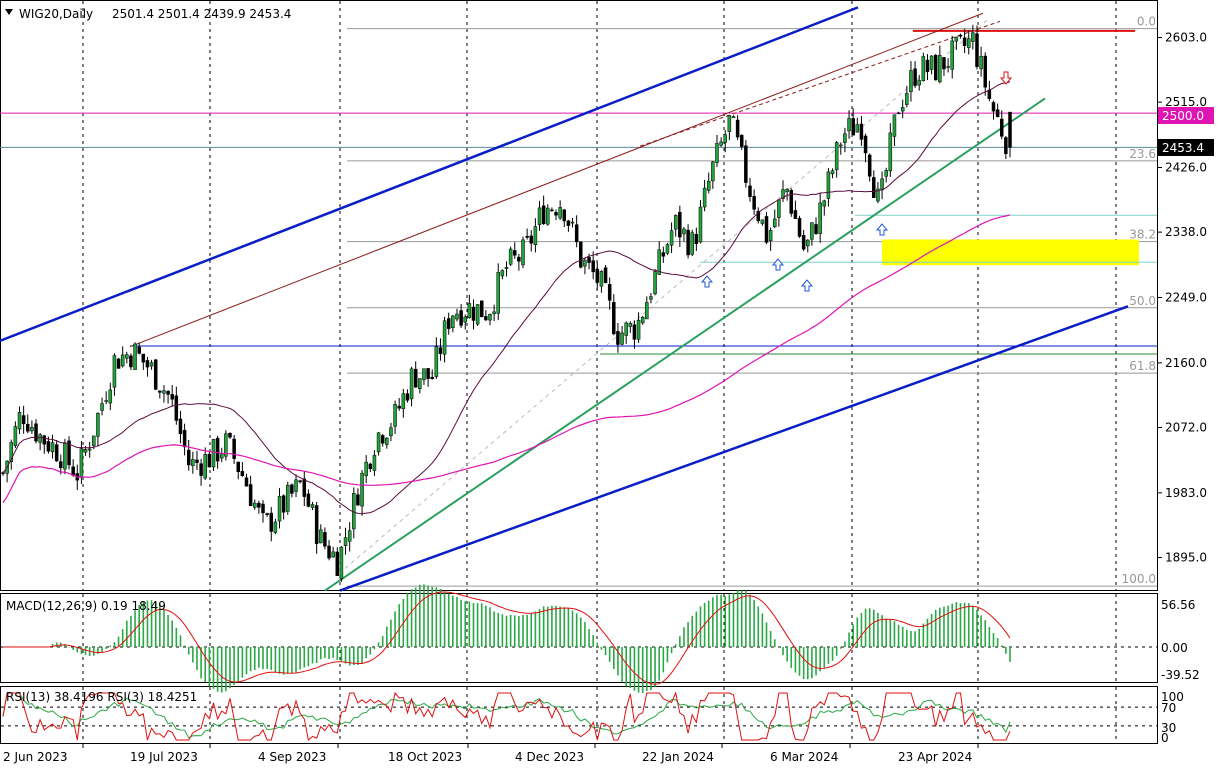 The image size is (1221, 775). What do you see at coordinates (1186, 363) in the screenshot?
I see `y-tick-label: 2160.0` at bounding box center [1186, 363].